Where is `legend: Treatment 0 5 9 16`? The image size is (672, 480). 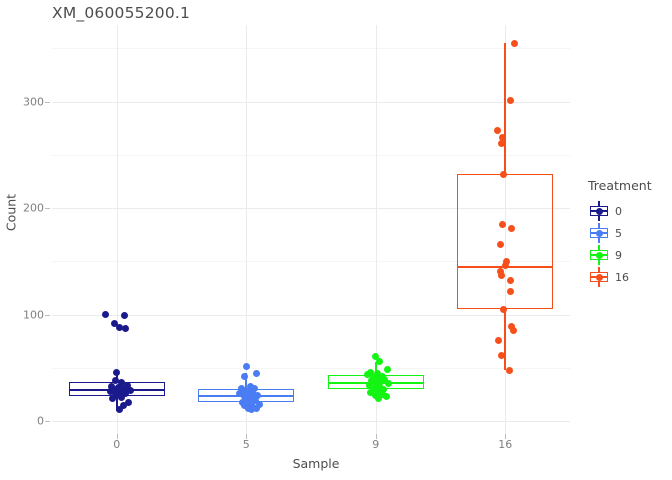
legend: Treatment 0 5 9 16 is located at coordinates (630, 233).